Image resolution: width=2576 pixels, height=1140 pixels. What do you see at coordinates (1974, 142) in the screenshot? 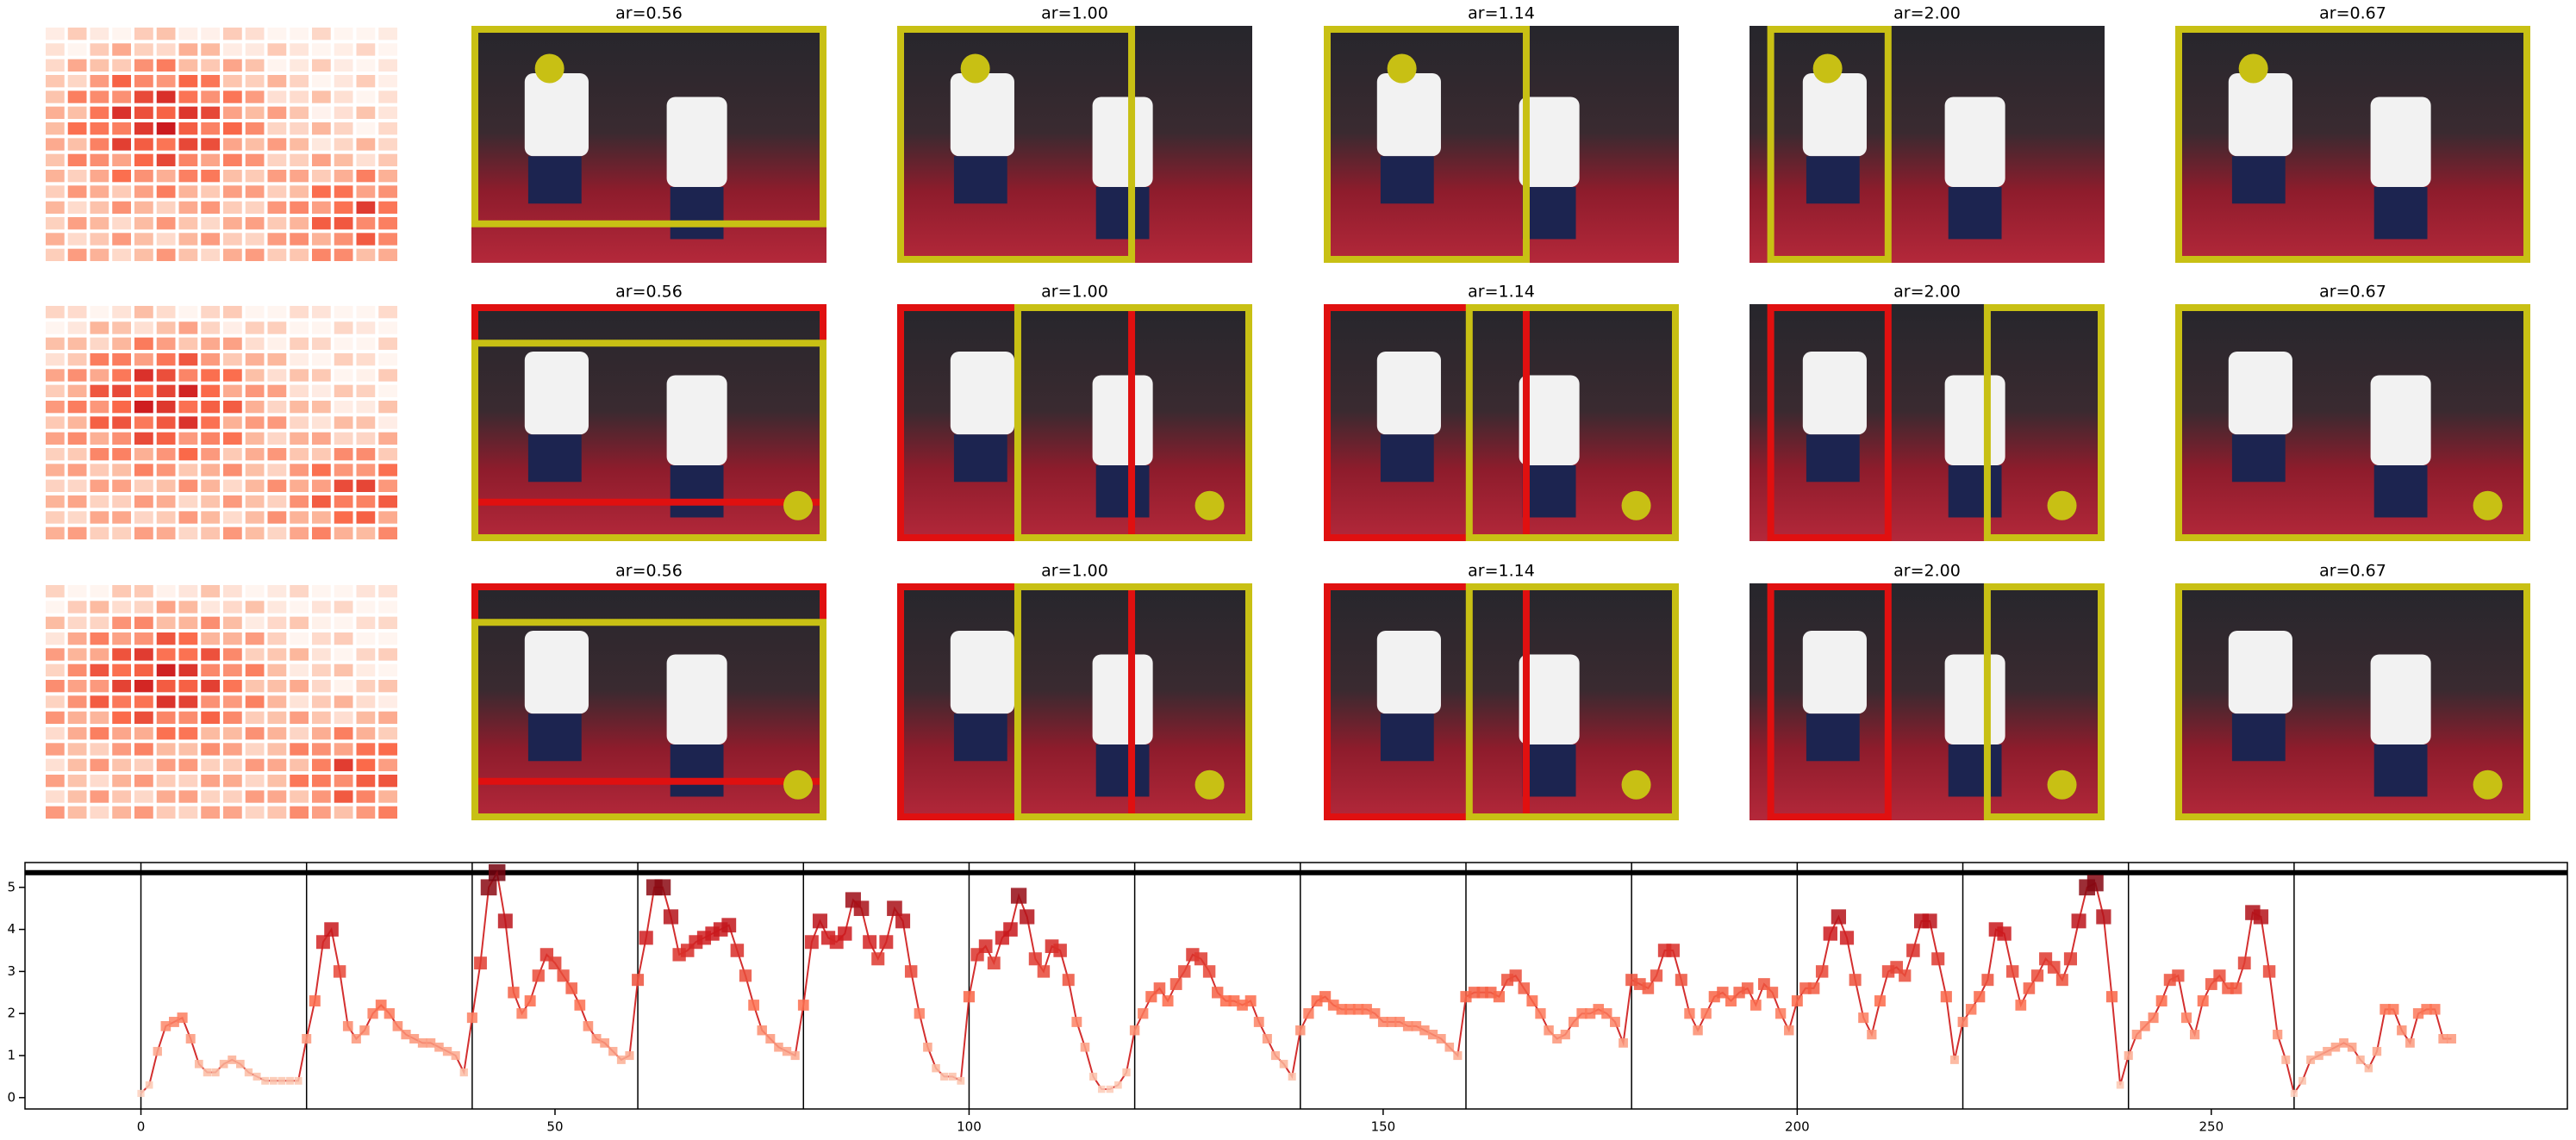
I see `player-shirt` at bounding box center [1974, 142].